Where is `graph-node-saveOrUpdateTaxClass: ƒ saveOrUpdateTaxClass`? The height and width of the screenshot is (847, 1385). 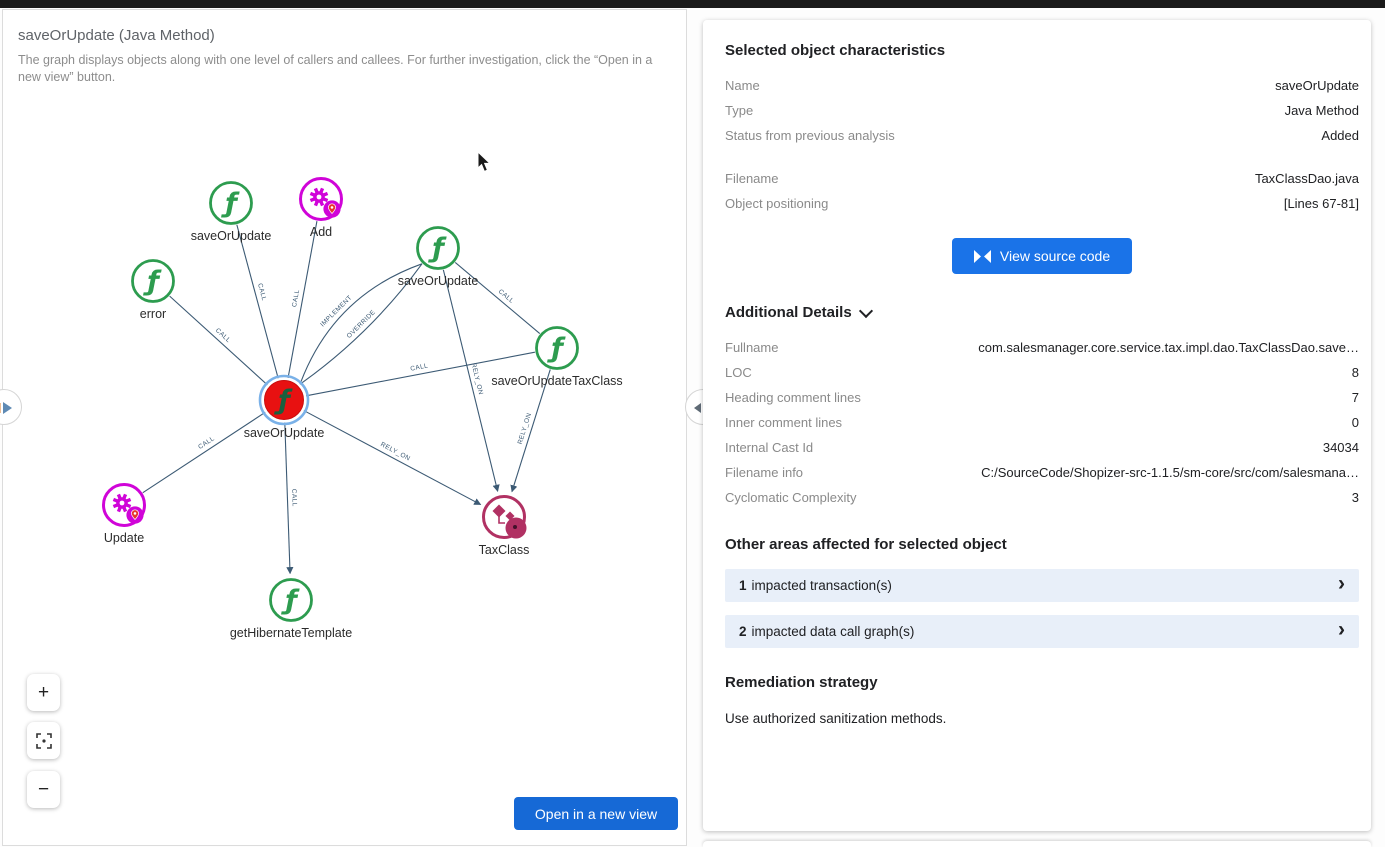 graph-node-saveOrUpdateTaxClass: ƒ saveOrUpdateTaxClass is located at coordinates (557, 357).